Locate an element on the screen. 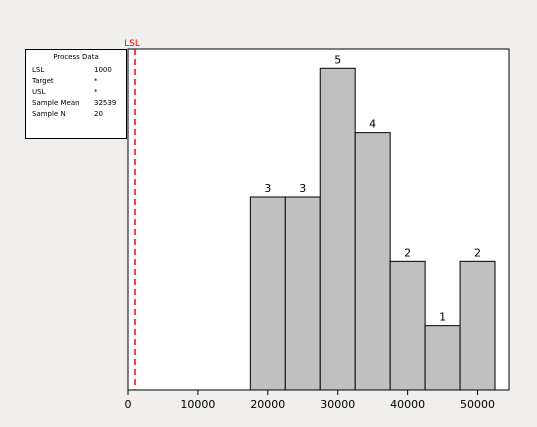 The height and width of the screenshot is (427, 537). process-data-label: Sample Mean is located at coordinates (56, 103).